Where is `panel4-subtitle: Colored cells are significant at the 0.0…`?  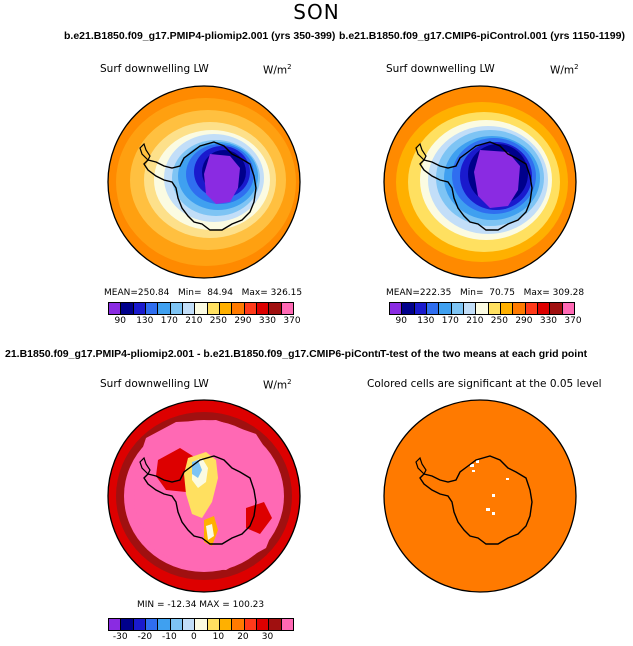
panel4-subtitle: Colored cells are significant at the 0.0… is located at coordinates (484, 384).